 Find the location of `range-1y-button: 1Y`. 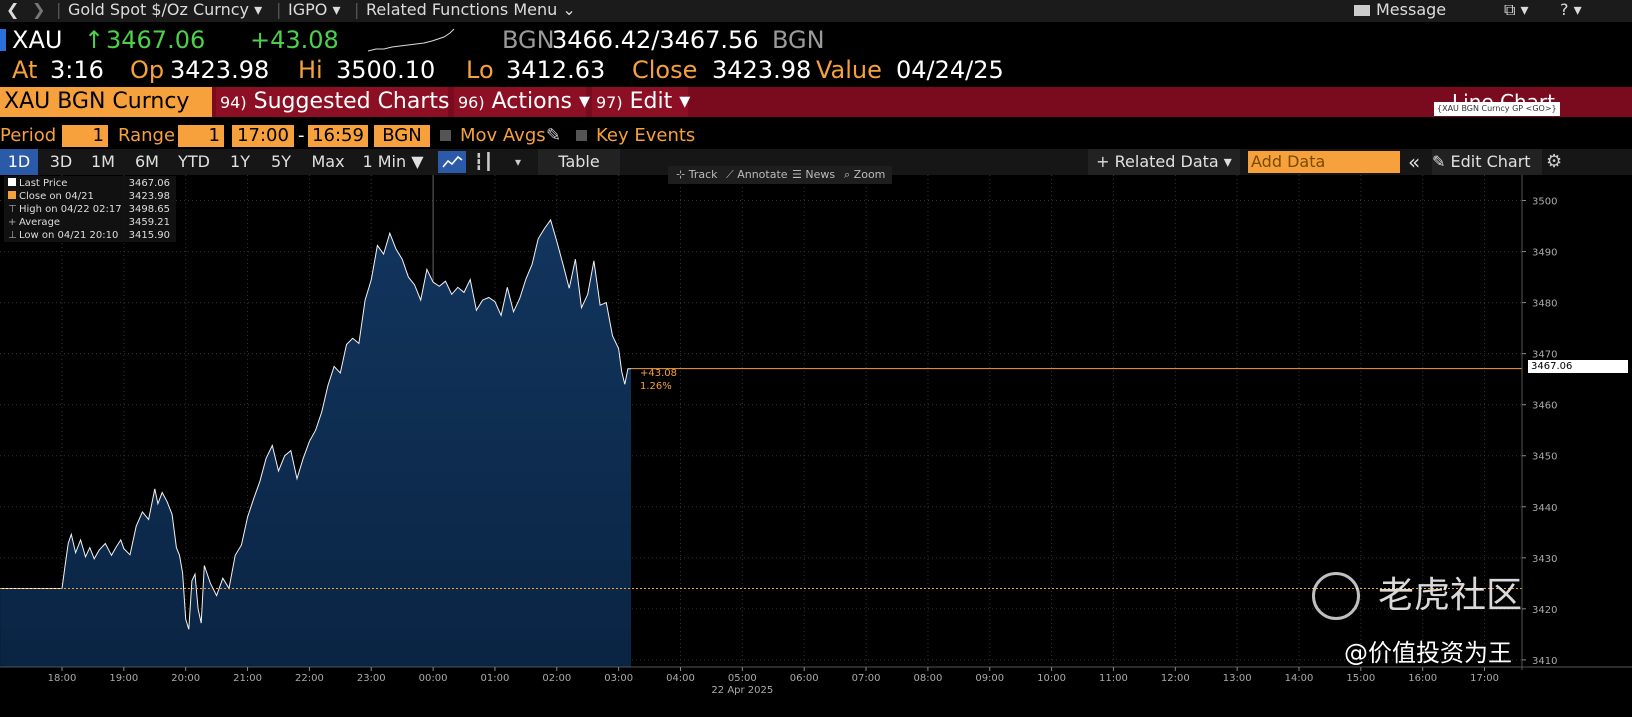

range-1y-button: 1Y is located at coordinates (240, 161).